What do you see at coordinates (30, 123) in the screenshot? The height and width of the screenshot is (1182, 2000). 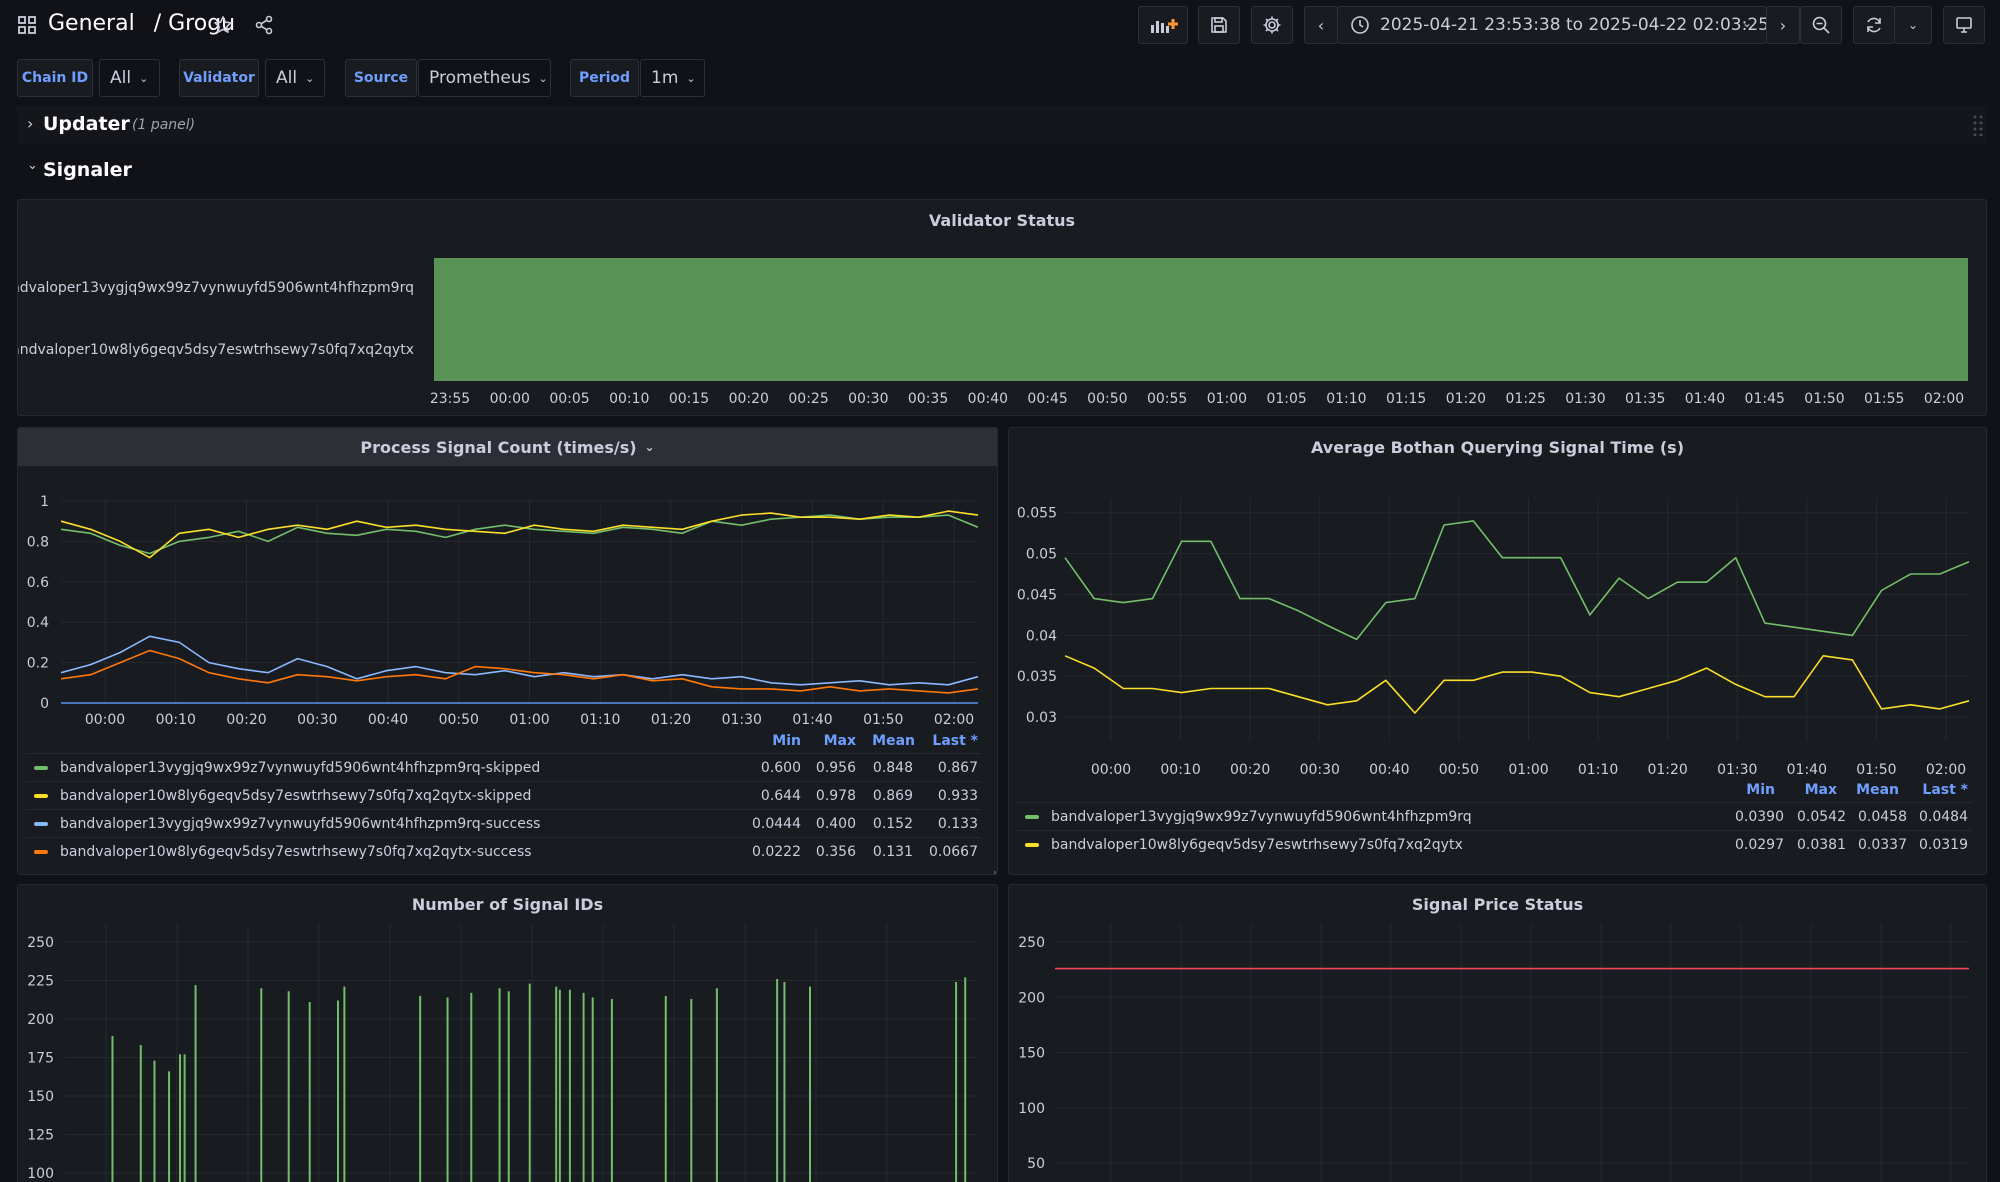 I see `chevron-right-icon: ›` at bounding box center [30, 123].